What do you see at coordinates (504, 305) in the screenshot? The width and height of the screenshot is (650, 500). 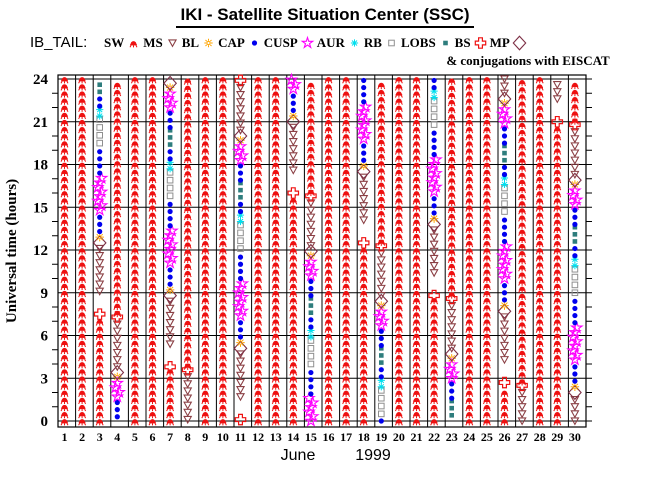 I see `marker-sun-open-icon` at bounding box center [504, 305].